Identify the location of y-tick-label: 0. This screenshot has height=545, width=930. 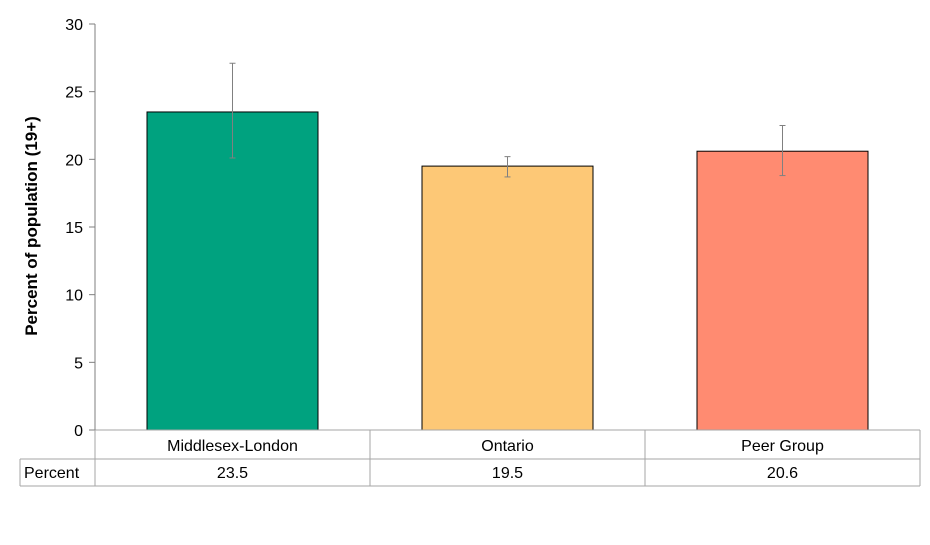
(78, 431).